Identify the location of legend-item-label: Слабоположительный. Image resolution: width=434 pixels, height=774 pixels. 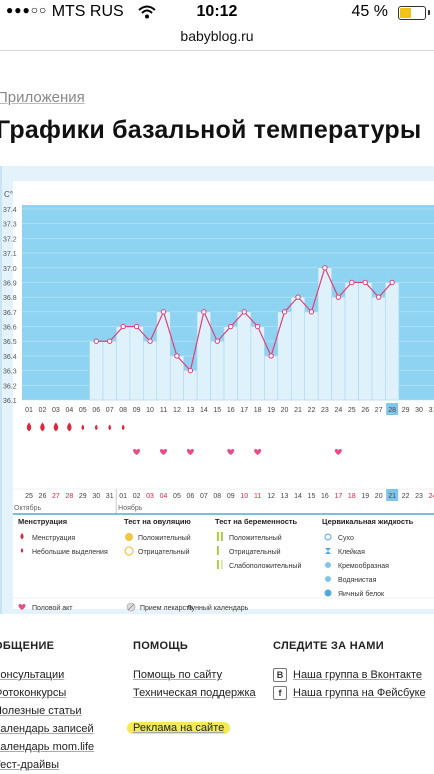
(265, 566).